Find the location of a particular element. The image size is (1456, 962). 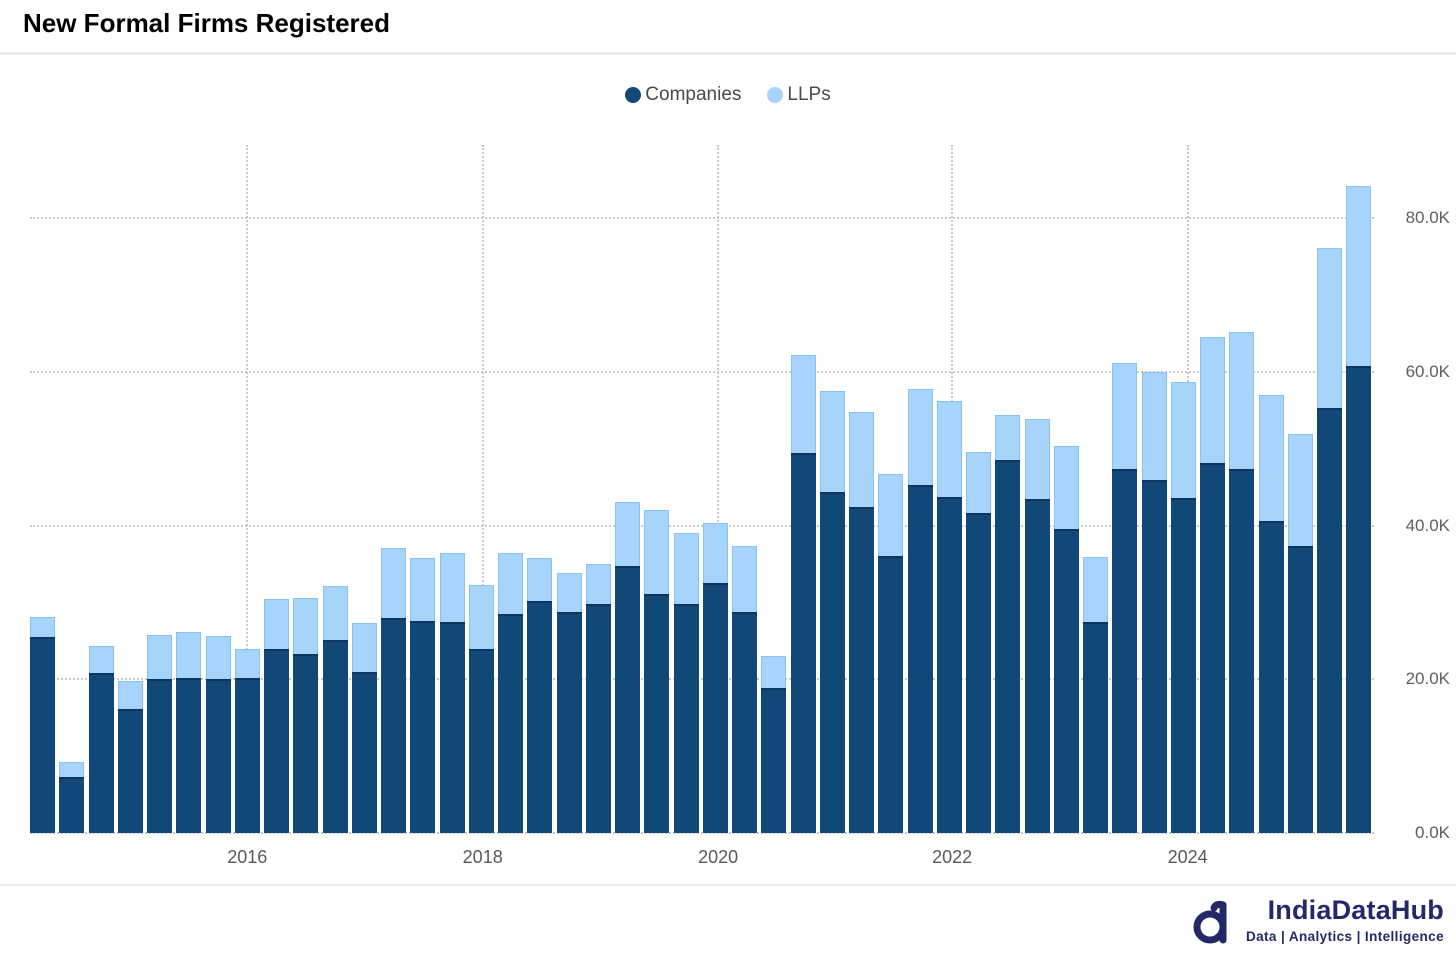

legend-item-companies: Companies is located at coordinates (683, 95).